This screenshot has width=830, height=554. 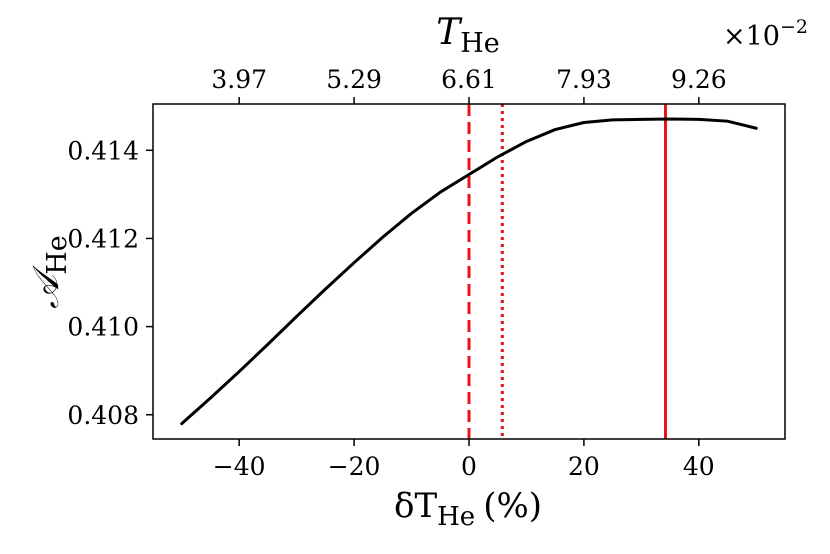 I want to click on top-tick-label: 6.61, so click(x=469, y=79).